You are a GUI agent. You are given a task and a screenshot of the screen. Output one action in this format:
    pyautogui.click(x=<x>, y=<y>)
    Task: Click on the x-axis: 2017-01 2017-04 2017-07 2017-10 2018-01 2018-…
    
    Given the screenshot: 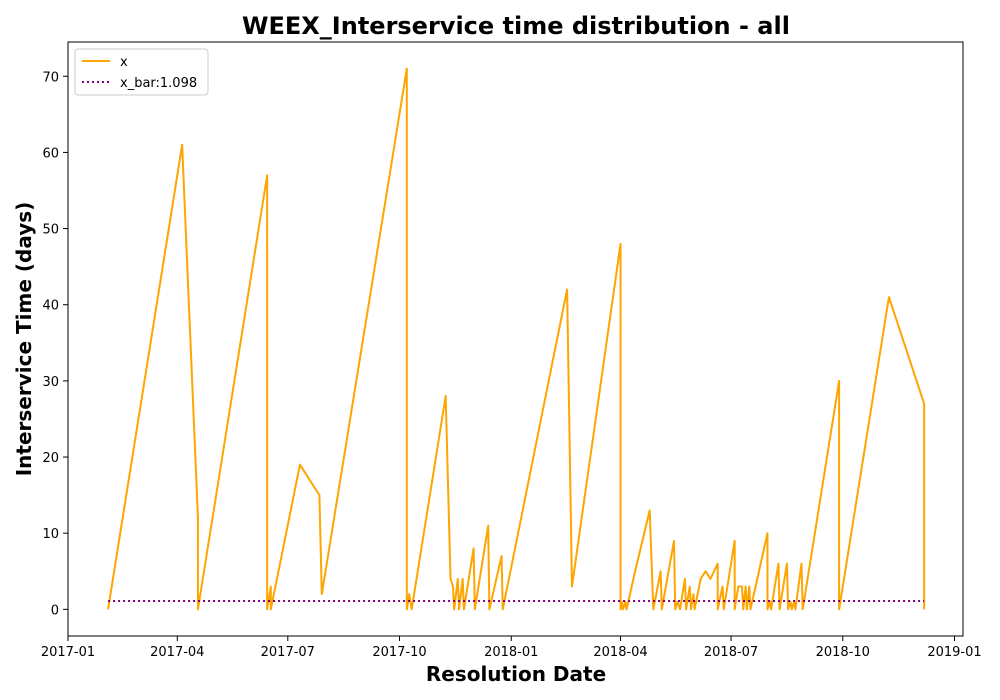 What is the action you would take?
    pyautogui.click(x=511, y=648)
    